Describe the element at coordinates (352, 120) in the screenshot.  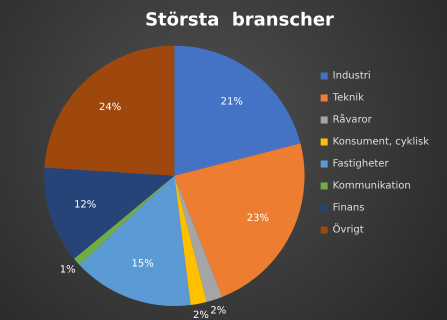
I see `legend-label: Råvaror` at that location.